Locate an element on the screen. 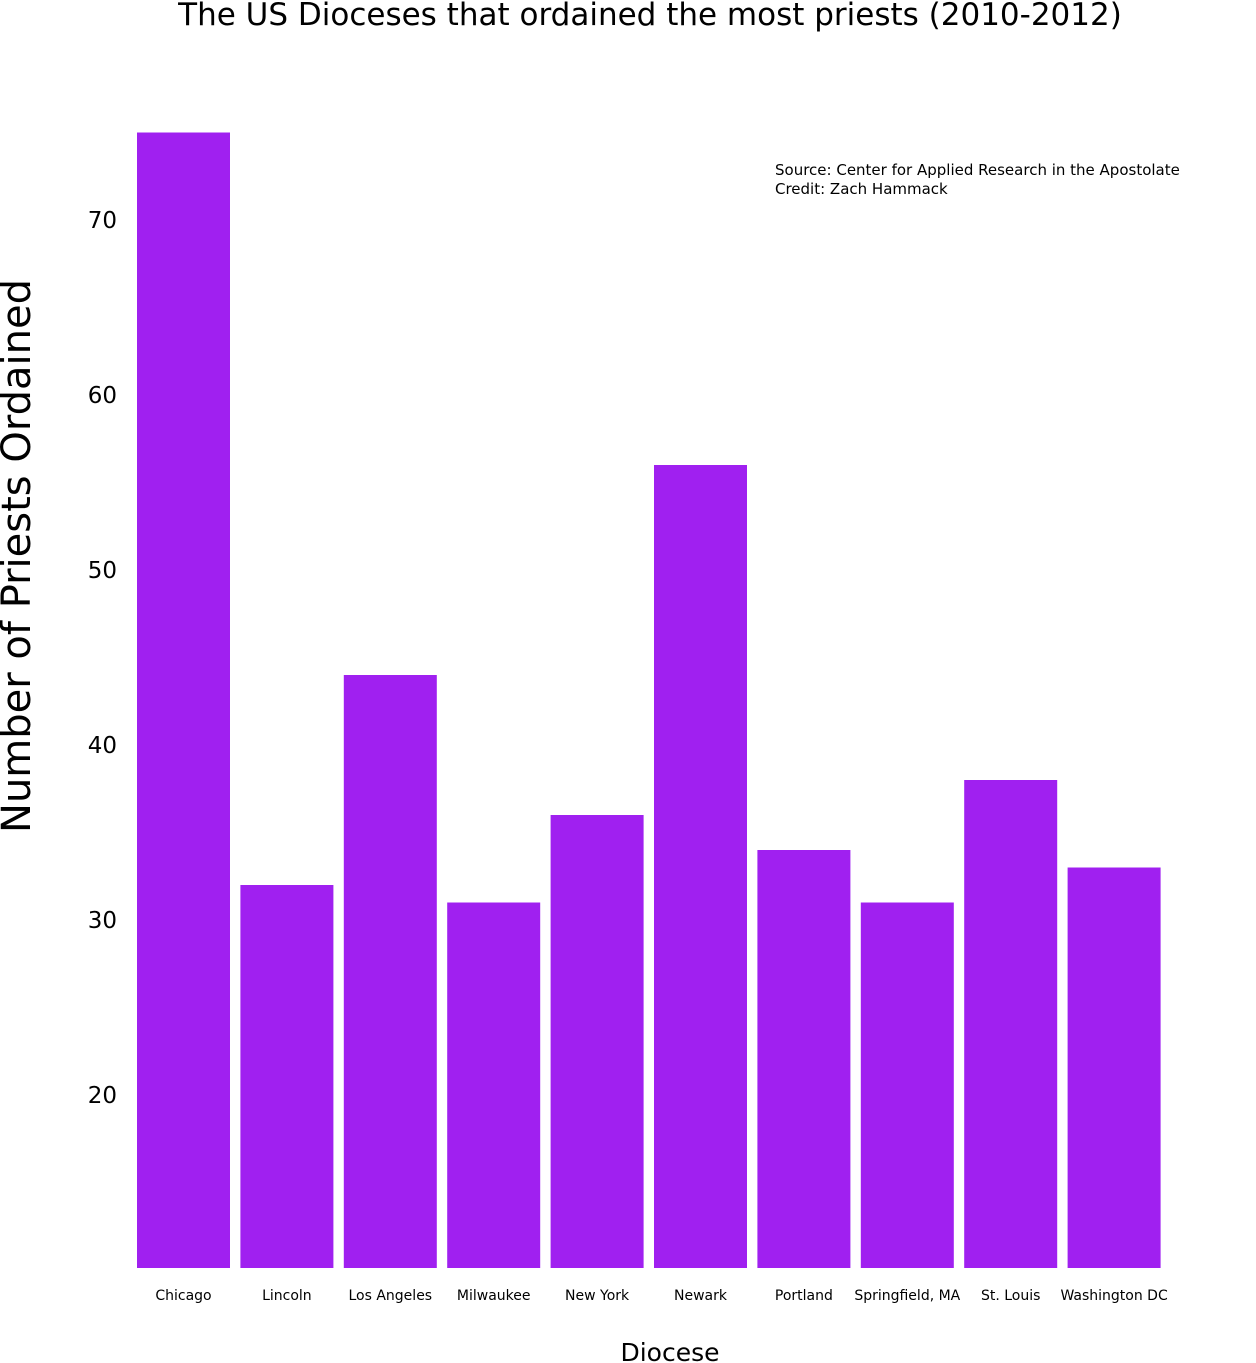 The image size is (1256, 1363). bar-springfield-ma is located at coordinates (907, 1085).